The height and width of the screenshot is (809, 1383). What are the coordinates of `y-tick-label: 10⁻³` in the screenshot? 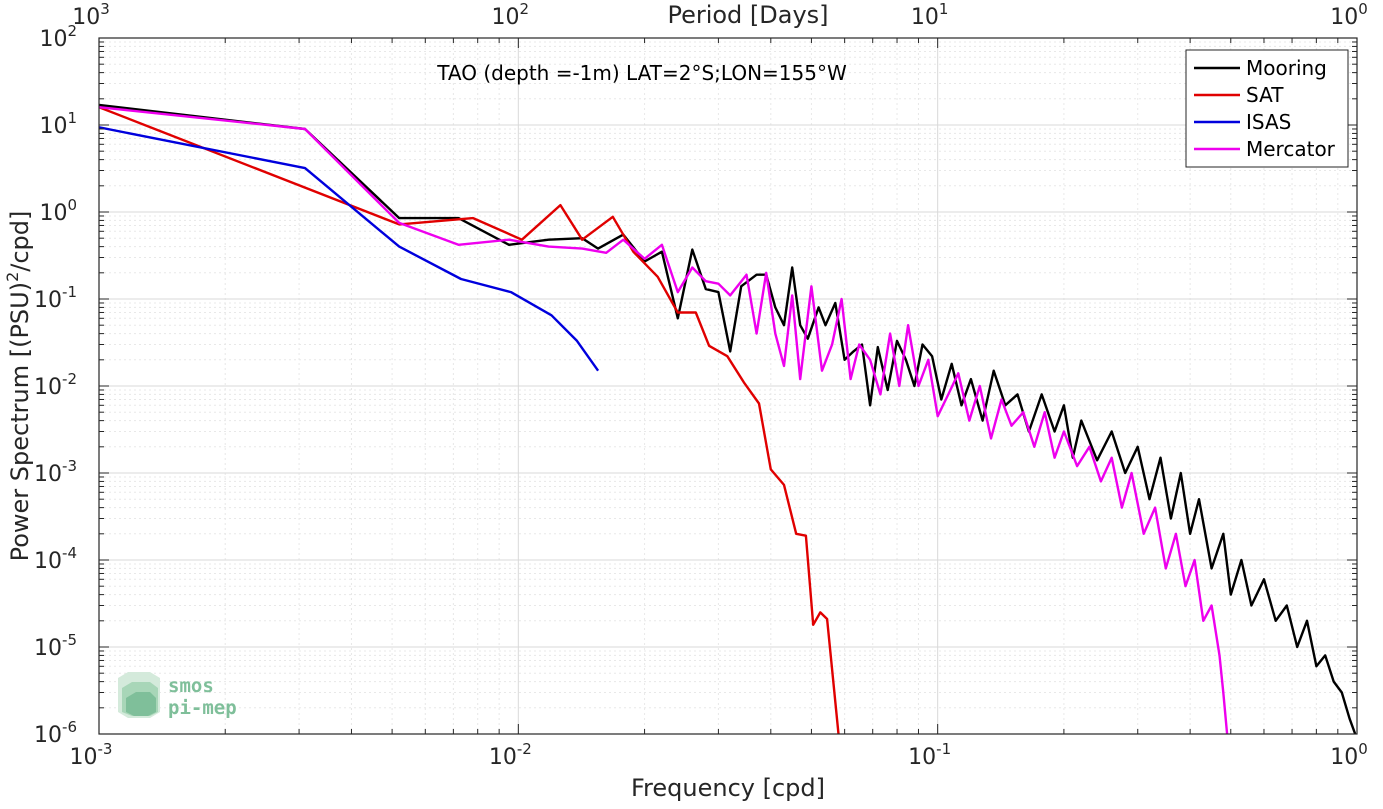 It's located at (55, 472).